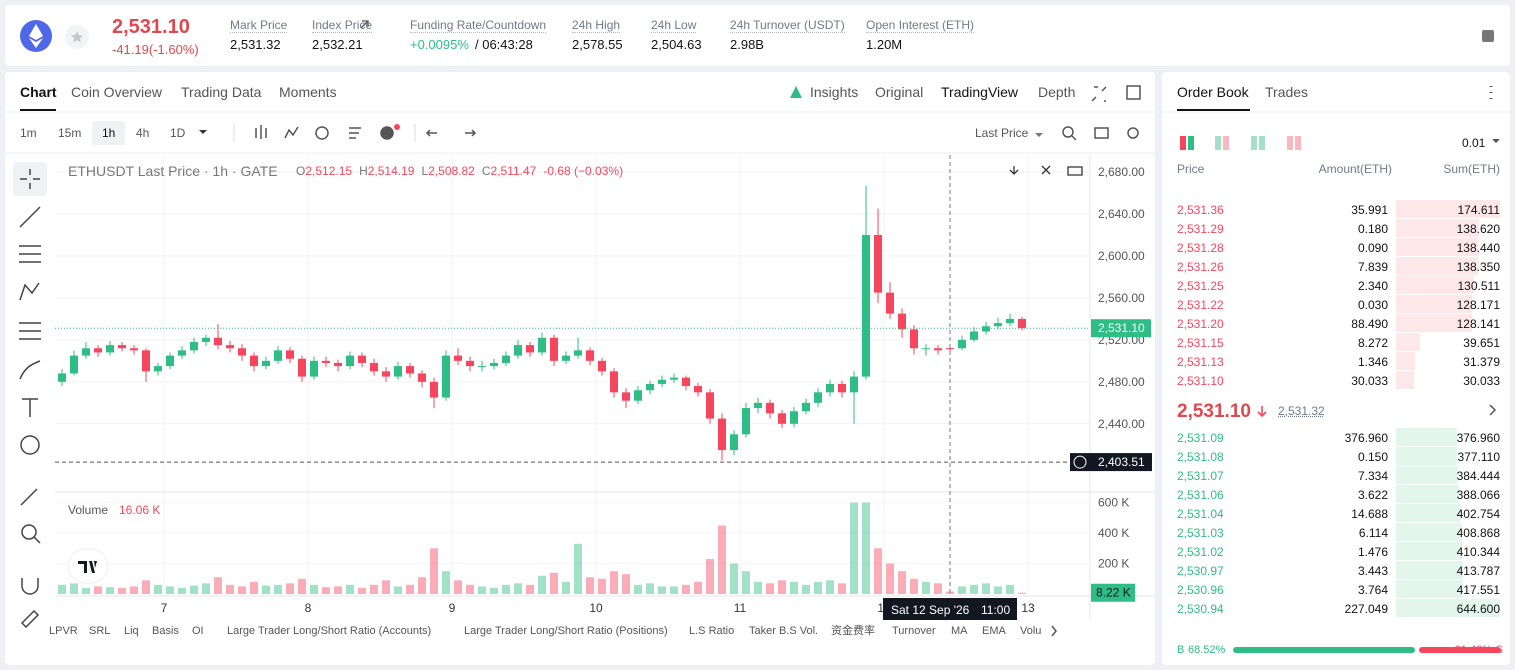 This screenshot has height=670, width=1515. I want to click on book-price: 2,531.29, so click(1200, 229).